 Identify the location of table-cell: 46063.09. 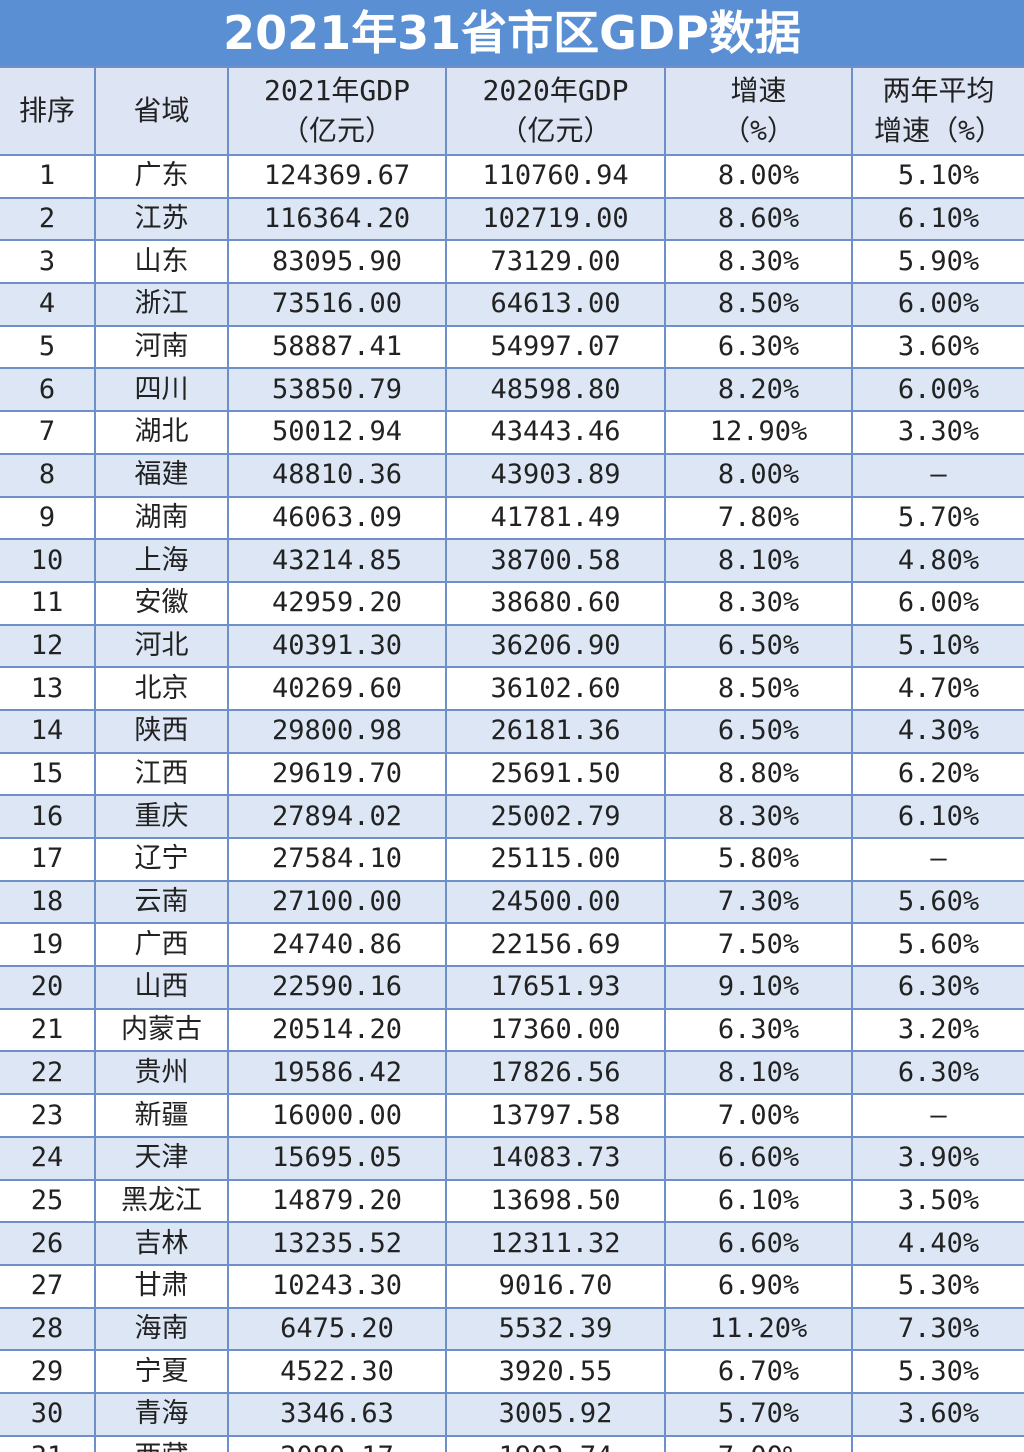
(338, 519).